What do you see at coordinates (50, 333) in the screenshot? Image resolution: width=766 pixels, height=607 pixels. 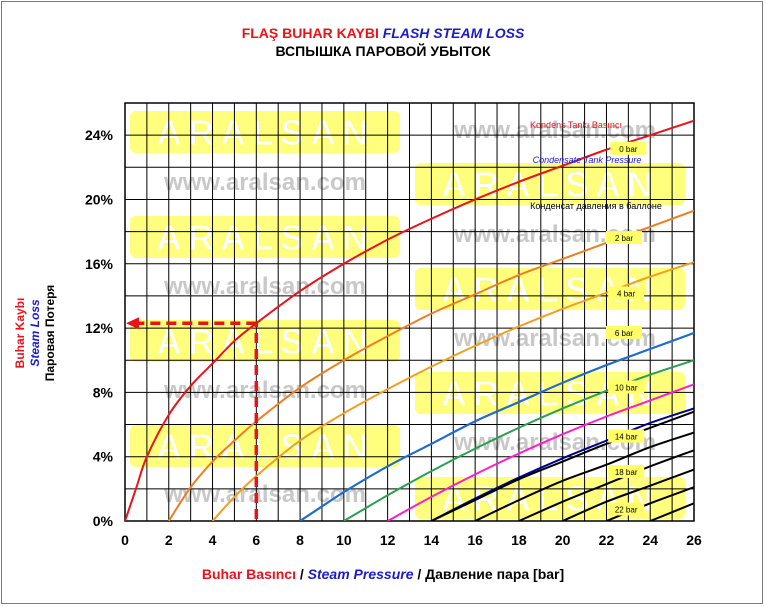 I see `y-label-ru: Паровая Потеря` at bounding box center [50, 333].